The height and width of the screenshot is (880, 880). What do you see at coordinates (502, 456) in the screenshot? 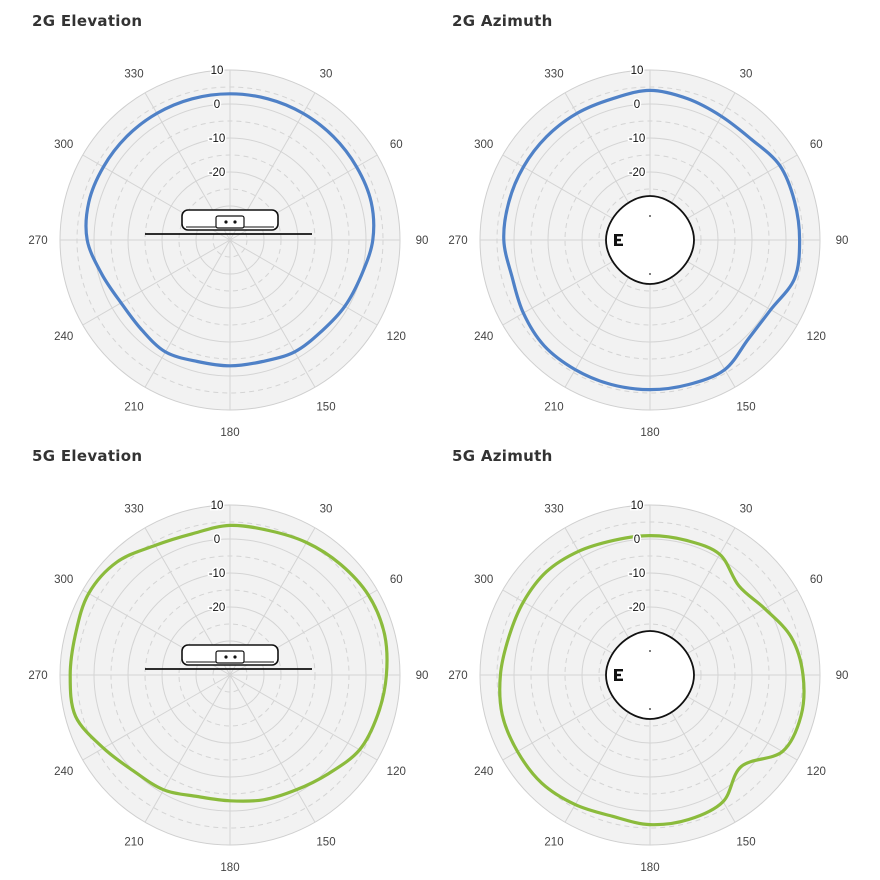
I see `chart-title: 5G Azimuth` at bounding box center [502, 456].